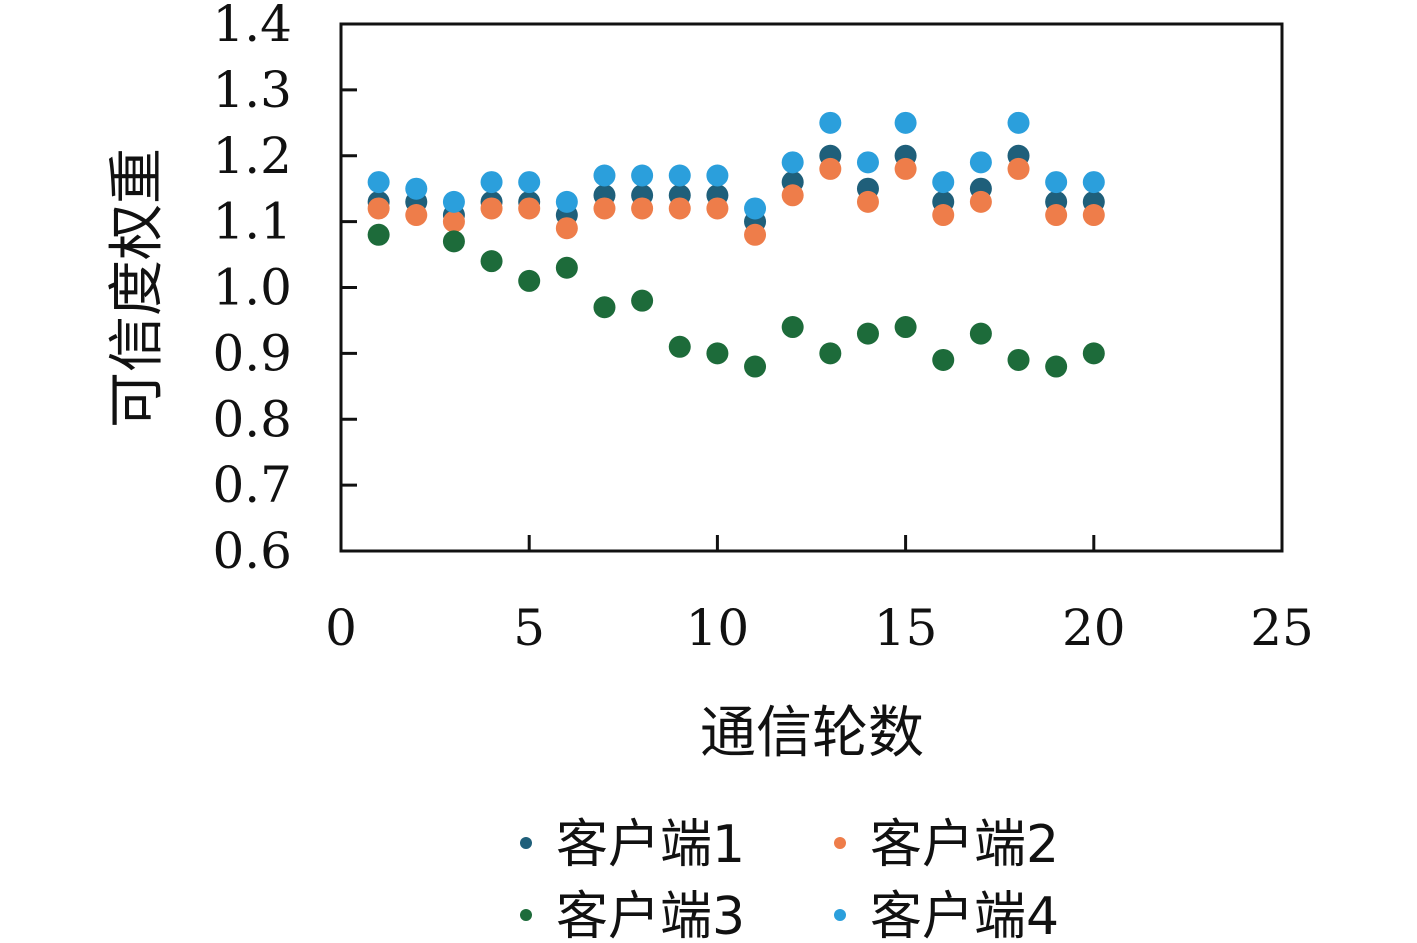  I want to click on y-tick-label: 0.6, so click(252, 551).